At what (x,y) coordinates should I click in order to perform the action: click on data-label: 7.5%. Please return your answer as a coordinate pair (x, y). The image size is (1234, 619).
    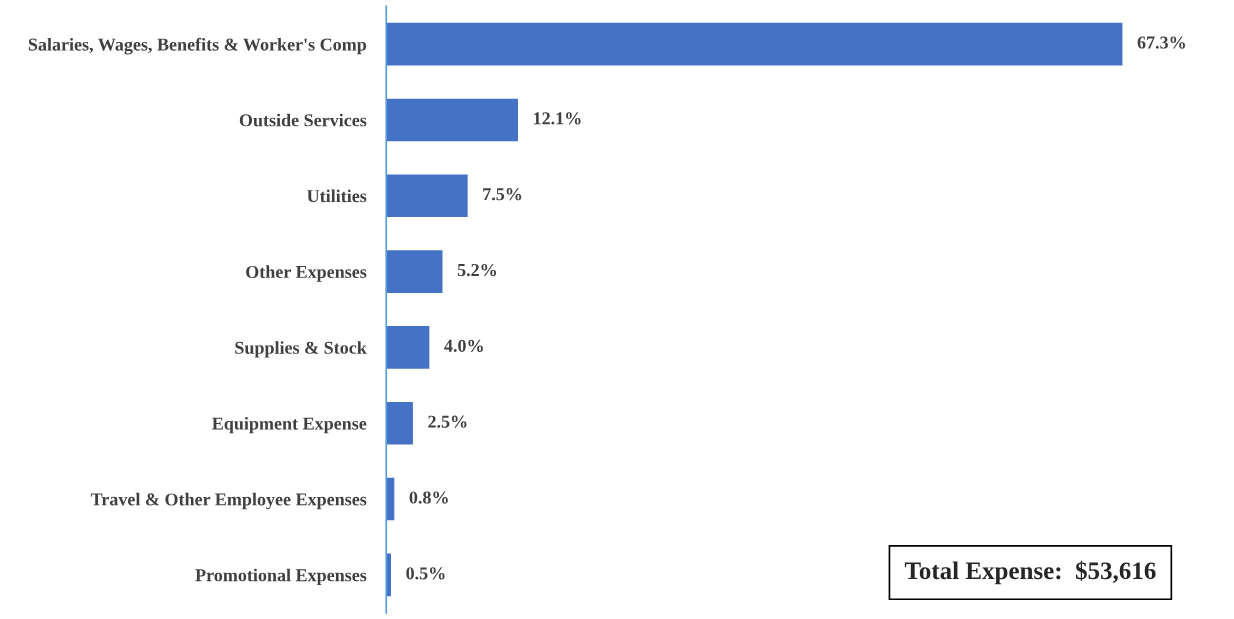
    Looking at the image, I should click on (502, 194).